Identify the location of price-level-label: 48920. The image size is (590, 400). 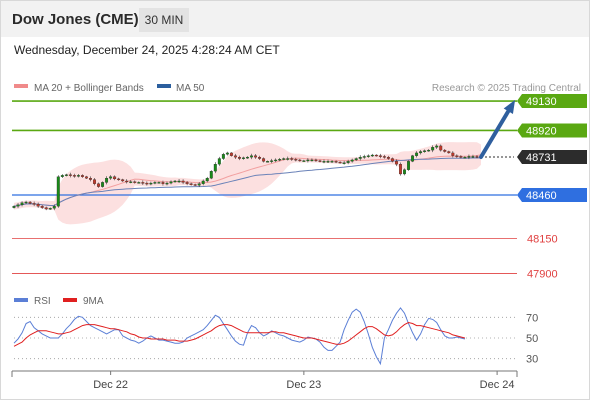
(541, 131).